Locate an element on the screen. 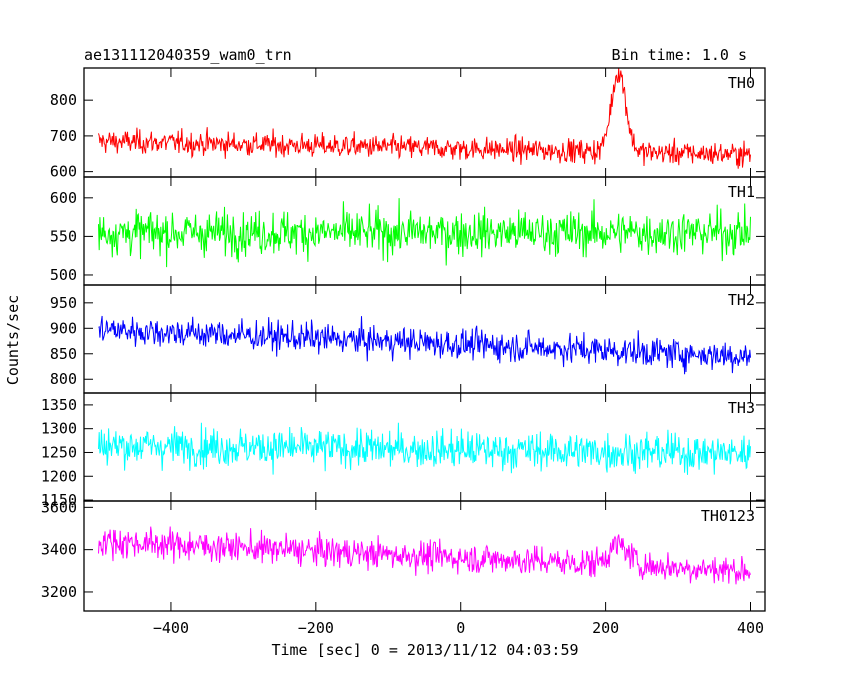 The image size is (850, 680). panel-frame is located at coordinates (424, 556).